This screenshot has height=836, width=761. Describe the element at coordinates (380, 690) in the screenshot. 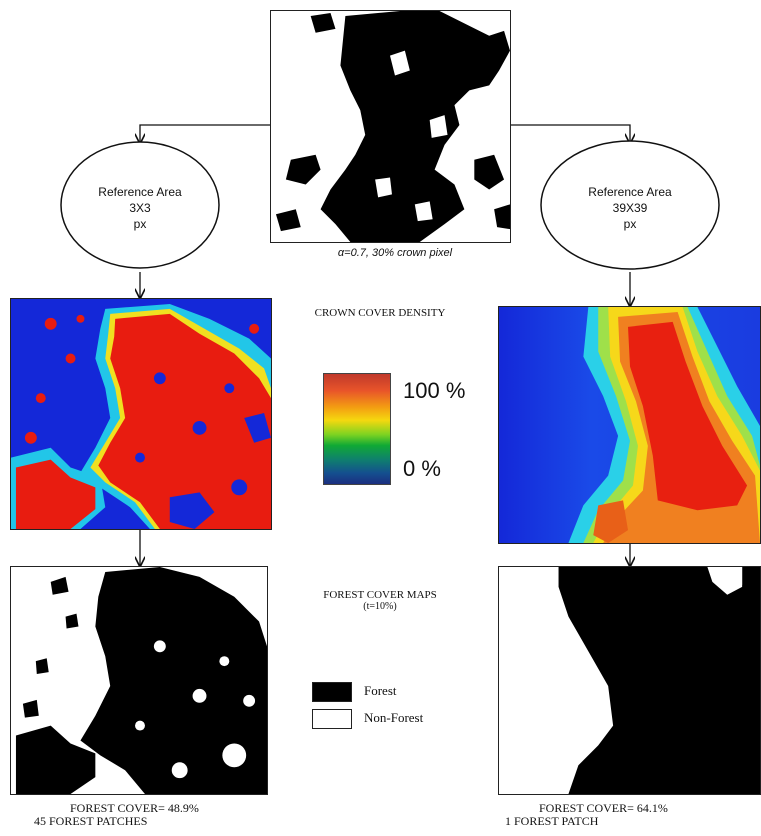

I see `forest-legend-label: Forest` at that location.